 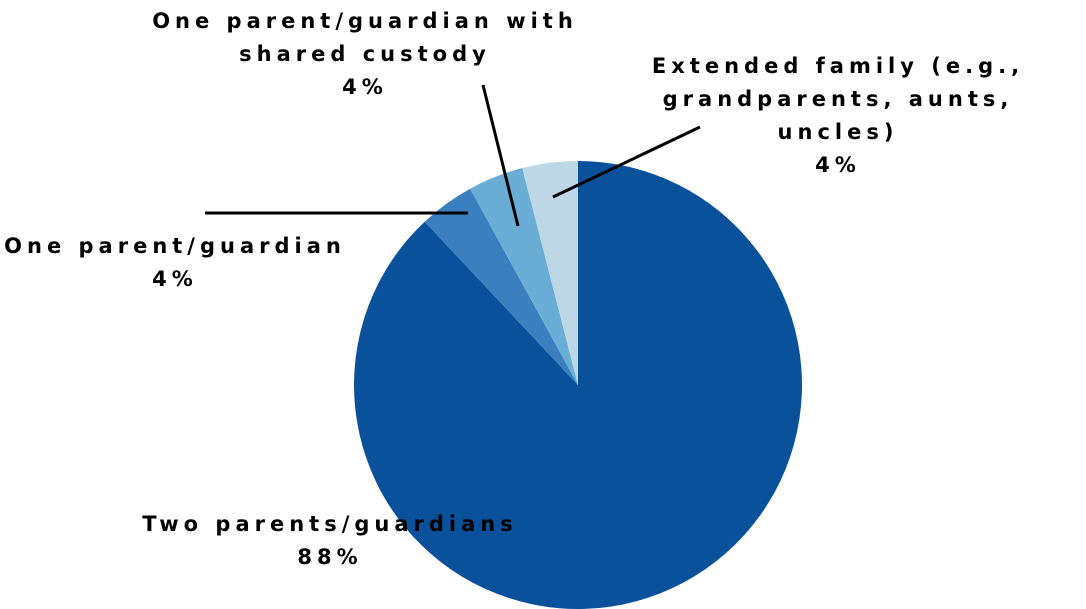 I want to click on slice-value-label: 88%, so click(x=329, y=557).